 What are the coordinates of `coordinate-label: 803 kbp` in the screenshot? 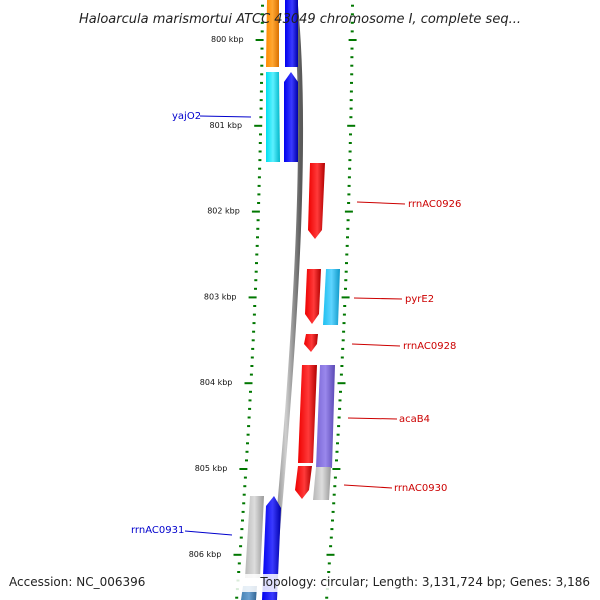 It's located at (220, 296).